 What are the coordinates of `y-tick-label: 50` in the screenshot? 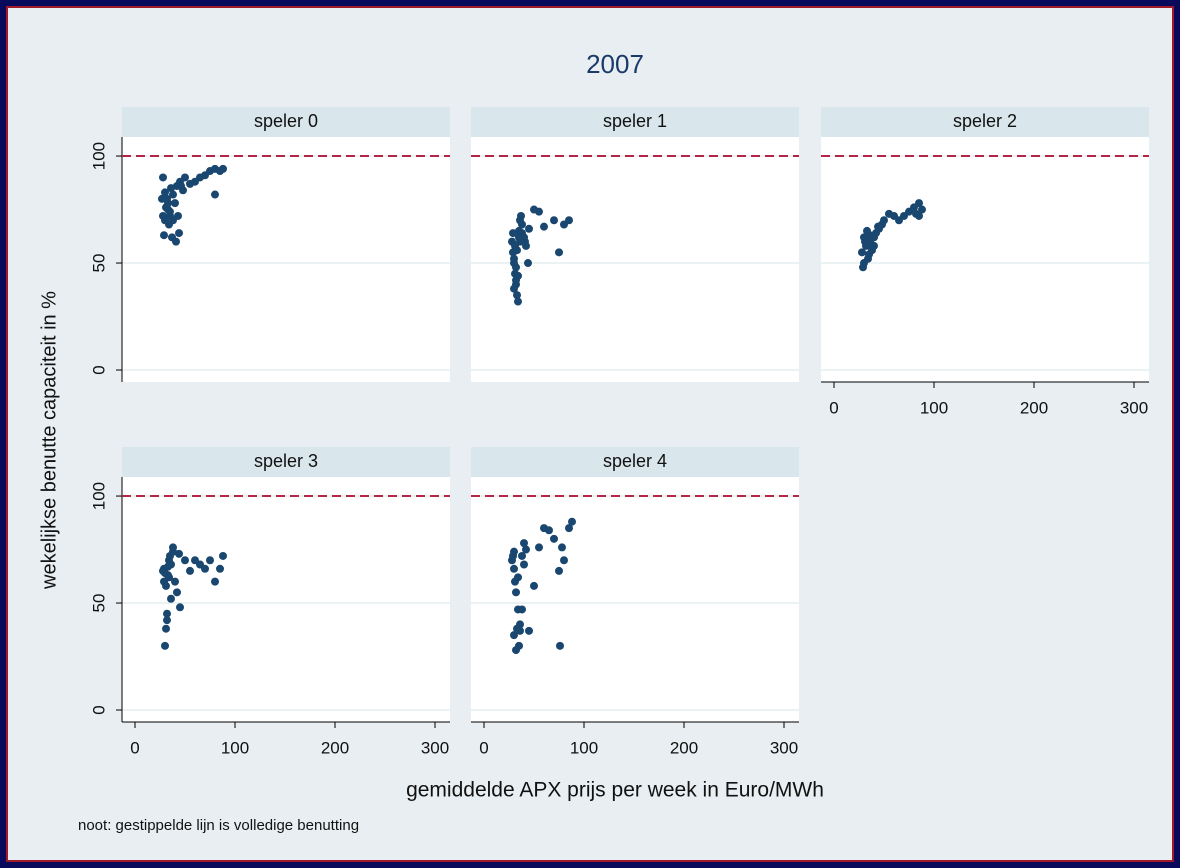 It's located at (98, 263).